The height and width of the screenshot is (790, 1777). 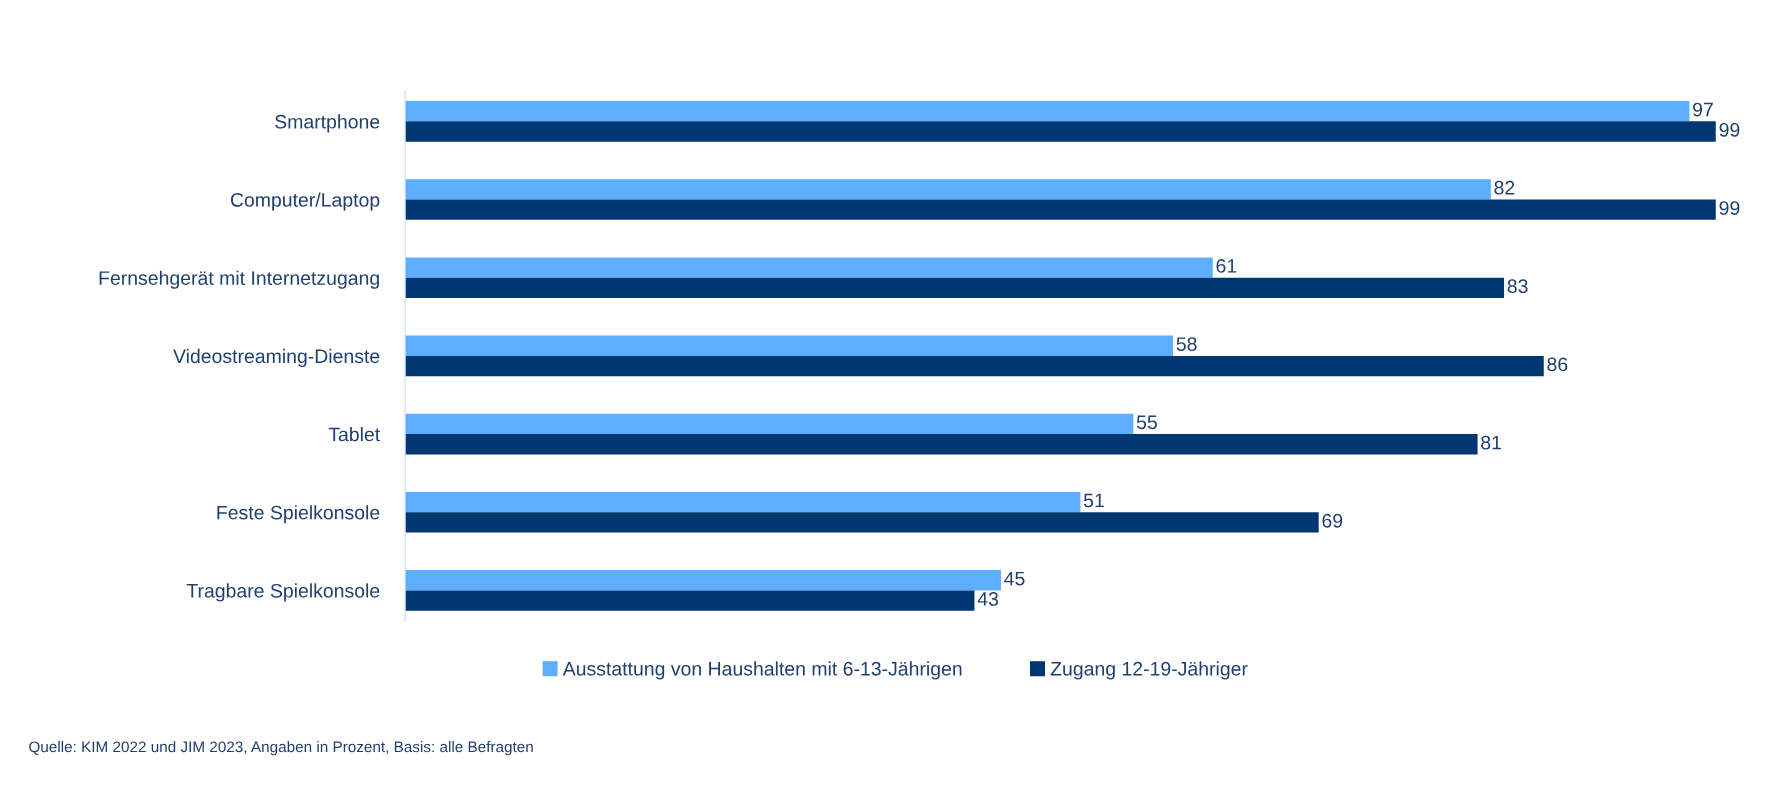 What do you see at coordinates (988, 599) in the screenshot?
I see `data-label: 43` at bounding box center [988, 599].